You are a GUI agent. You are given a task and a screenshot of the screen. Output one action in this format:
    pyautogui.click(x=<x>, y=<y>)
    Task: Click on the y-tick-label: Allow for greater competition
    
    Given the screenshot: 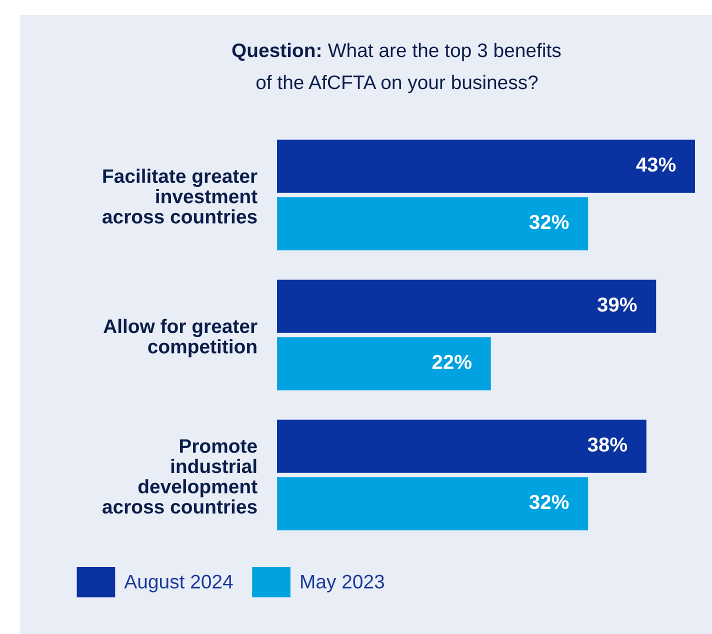 What is the action you would take?
    pyautogui.click(x=181, y=338)
    